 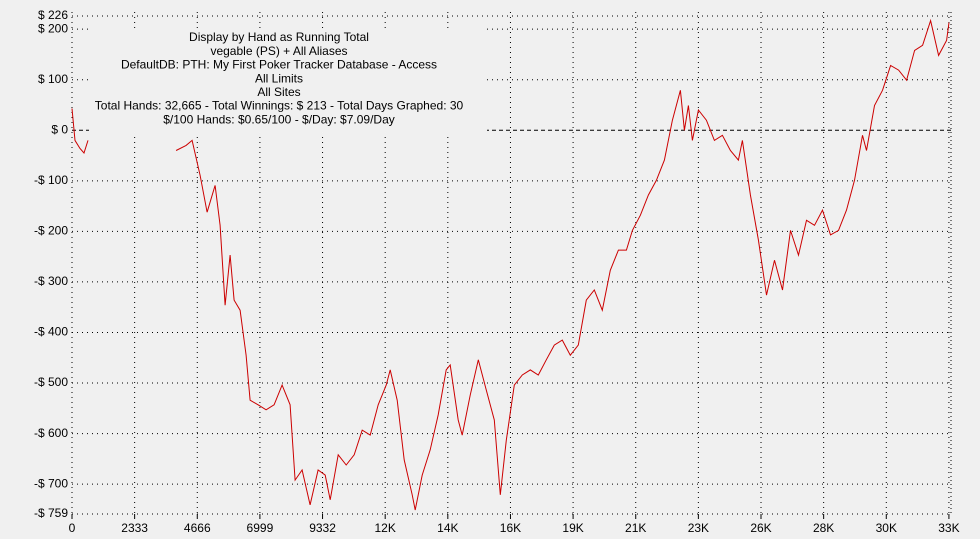 I want to click on x-tick-label: 33K, so click(x=948, y=528).